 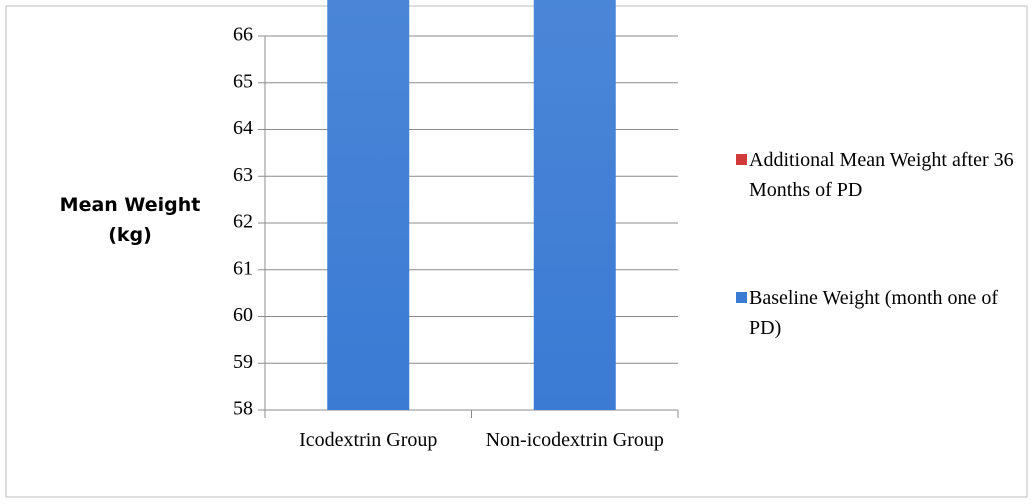 What do you see at coordinates (368, 440) in the screenshot?
I see `x-tick-label: Icodextrin Group` at bounding box center [368, 440].